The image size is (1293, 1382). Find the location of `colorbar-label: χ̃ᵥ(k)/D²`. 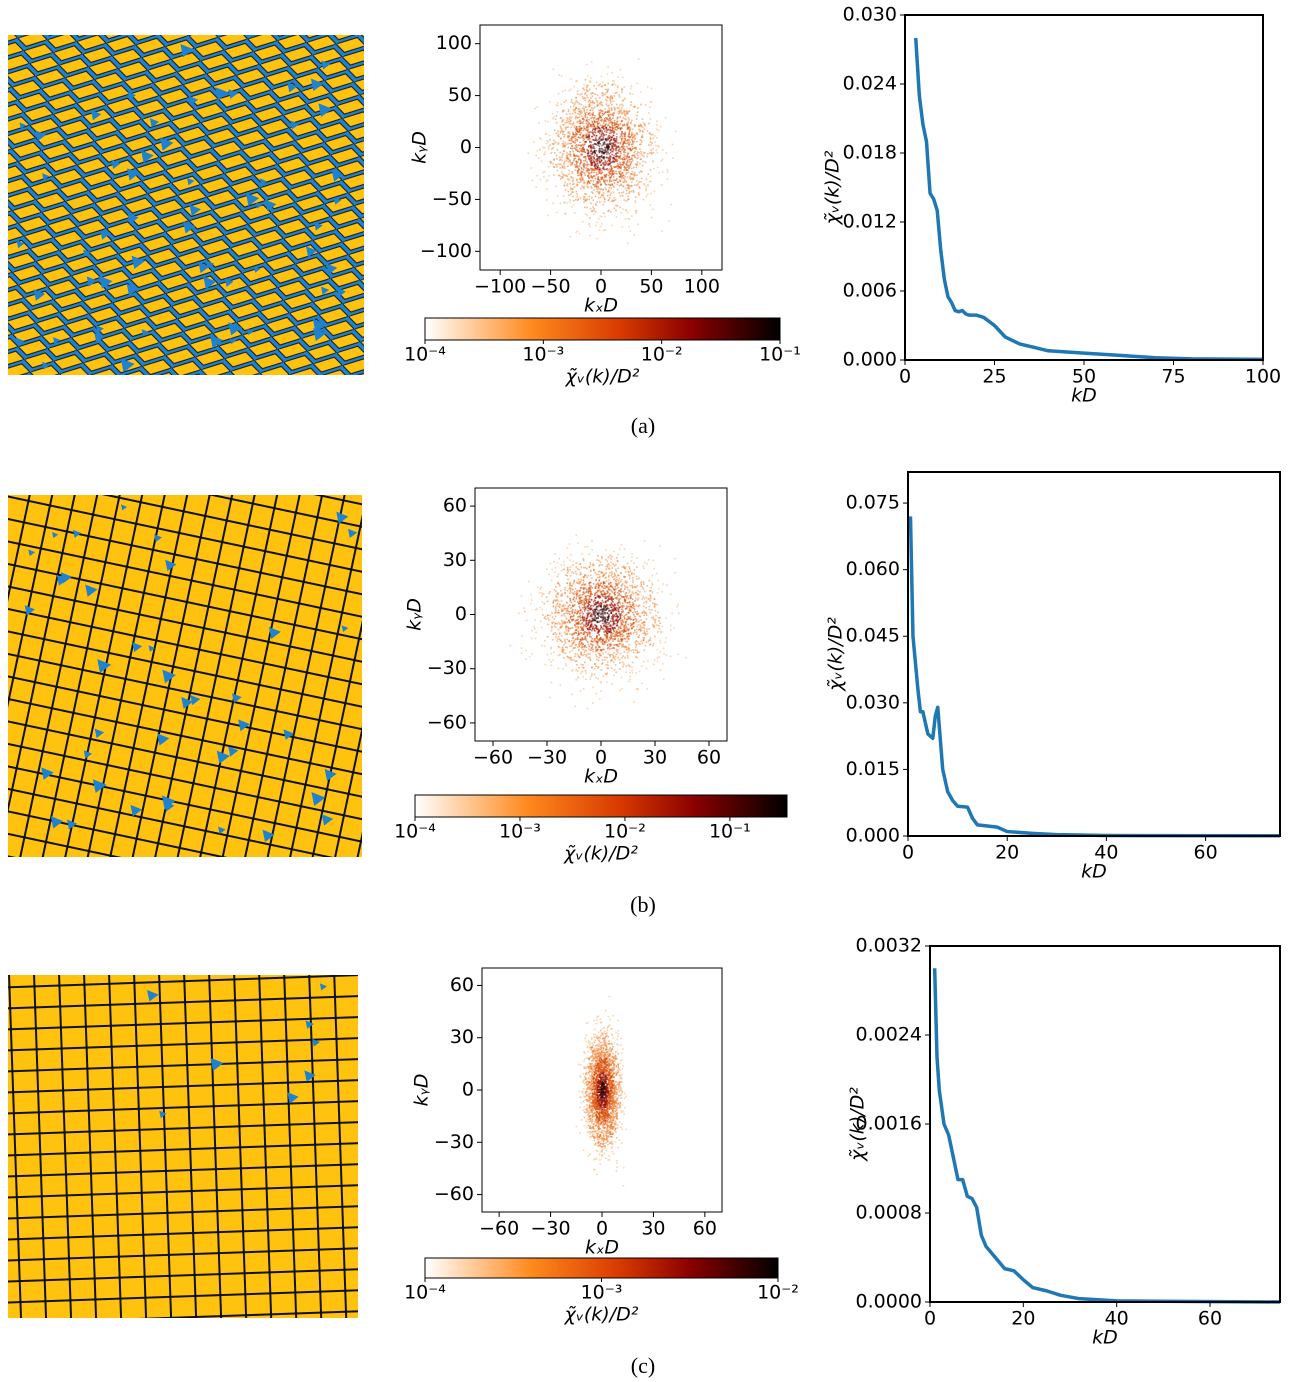

colorbar-label: χ̃ᵥ(k)/D² is located at coordinates (600, 854).